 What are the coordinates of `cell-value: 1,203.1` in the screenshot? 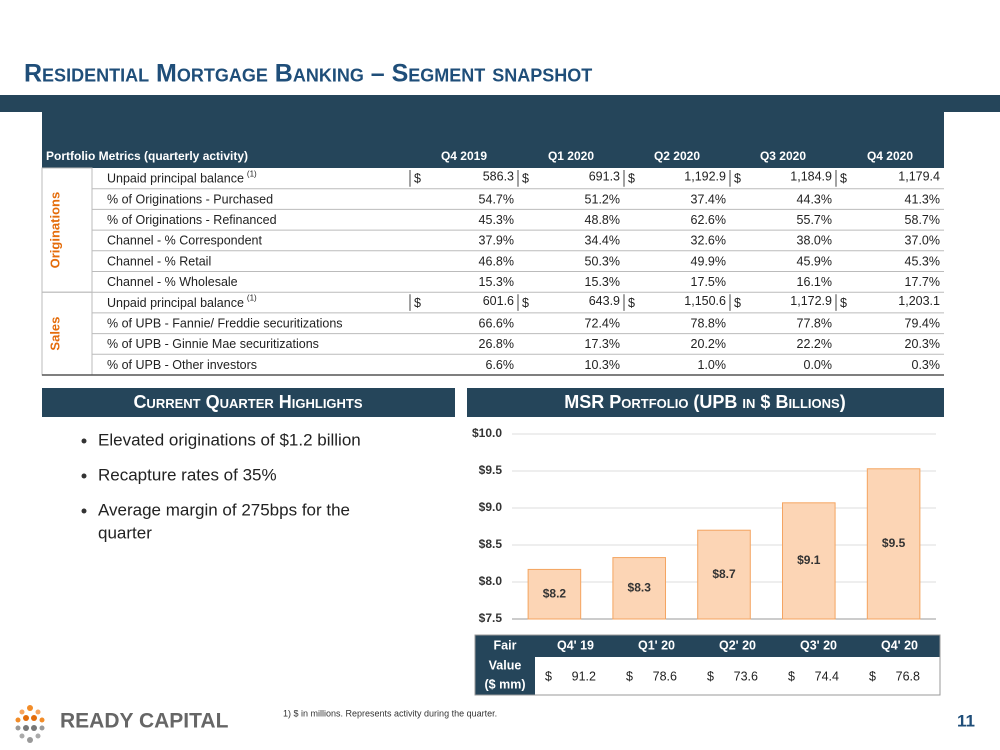 It's located at (919, 301).